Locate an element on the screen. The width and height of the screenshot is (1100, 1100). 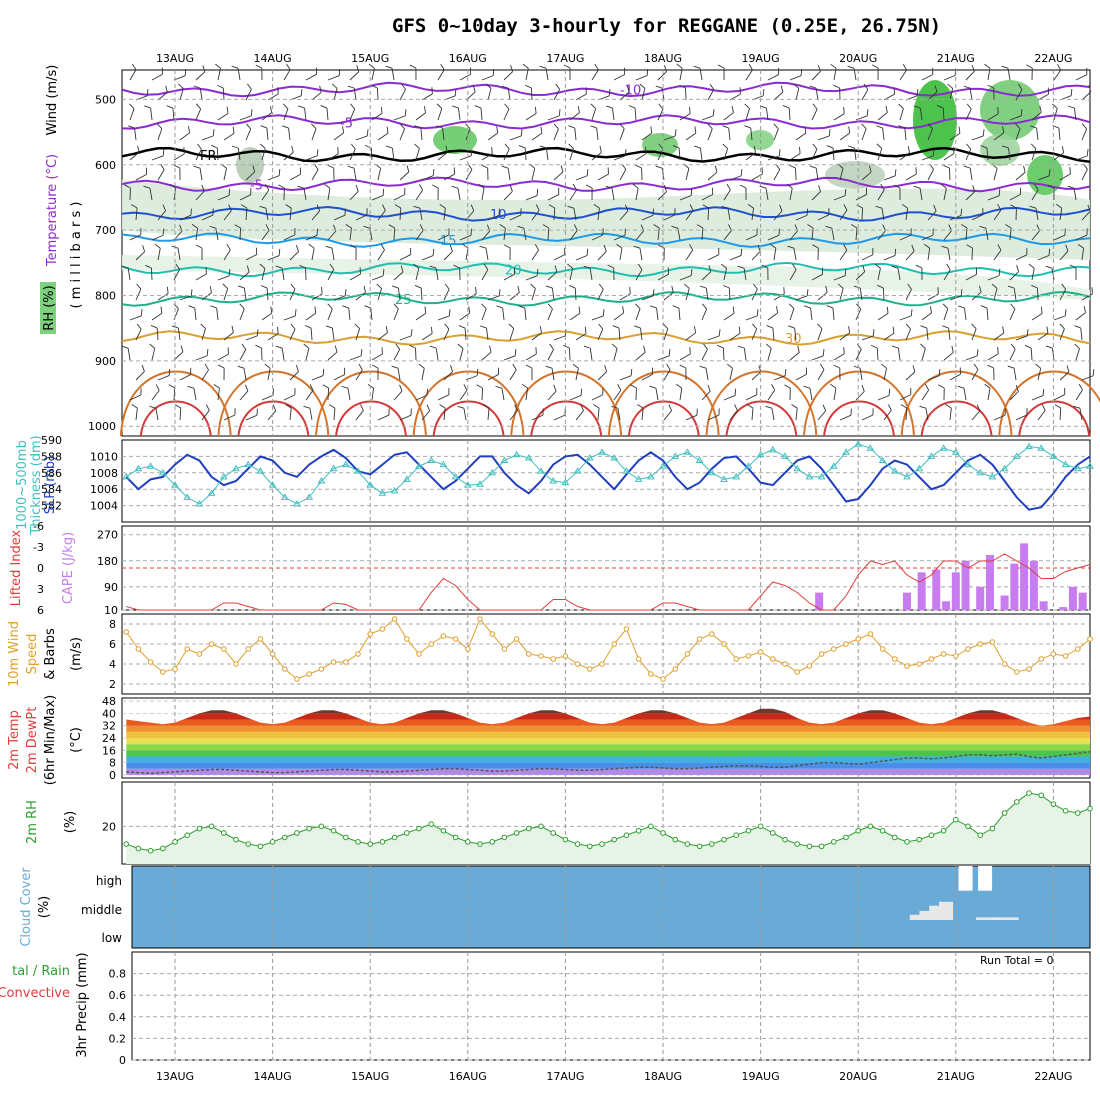
t2m-label-c: (6hr Min/Max) is located at coordinates (50, 740).